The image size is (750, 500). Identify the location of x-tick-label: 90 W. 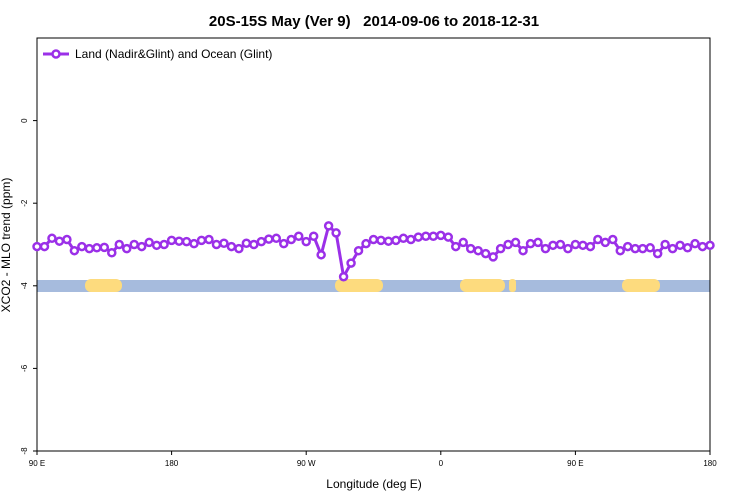
(306, 463).